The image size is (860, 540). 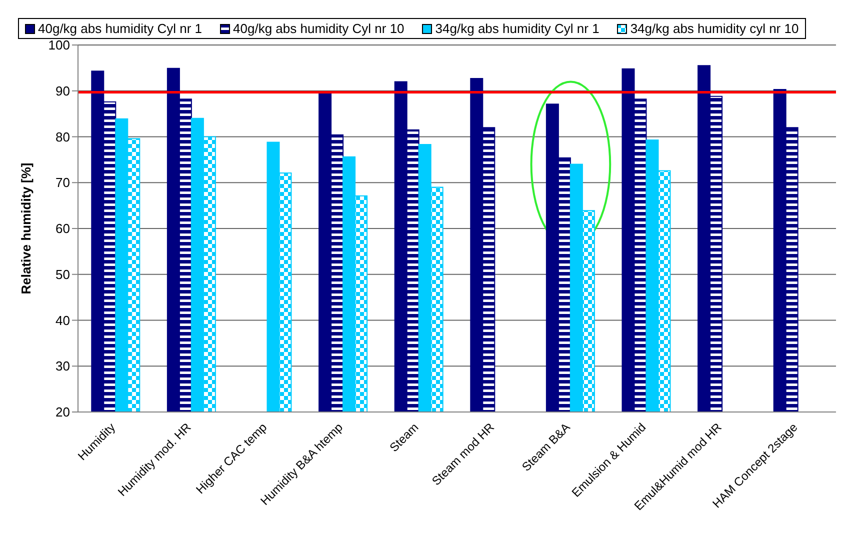 What do you see at coordinates (63, 90) in the screenshot?
I see `y-tick-label: 90` at bounding box center [63, 90].